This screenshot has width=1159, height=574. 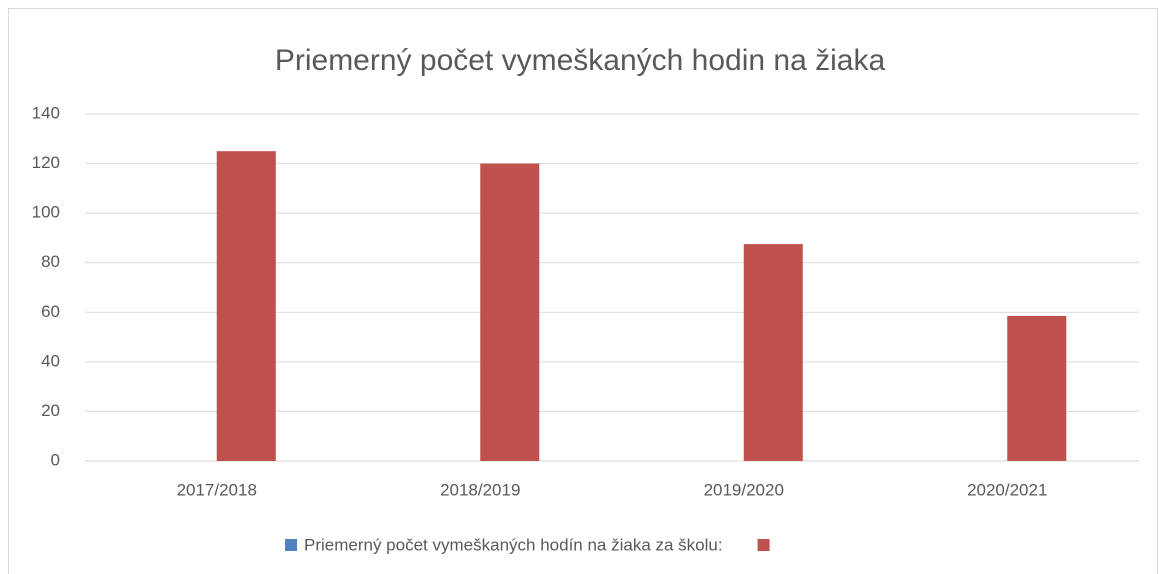 What do you see at coordinates (46, 212) in the screenshot?
I see `y-tick-label: 100` at bounding box center [46, 212].